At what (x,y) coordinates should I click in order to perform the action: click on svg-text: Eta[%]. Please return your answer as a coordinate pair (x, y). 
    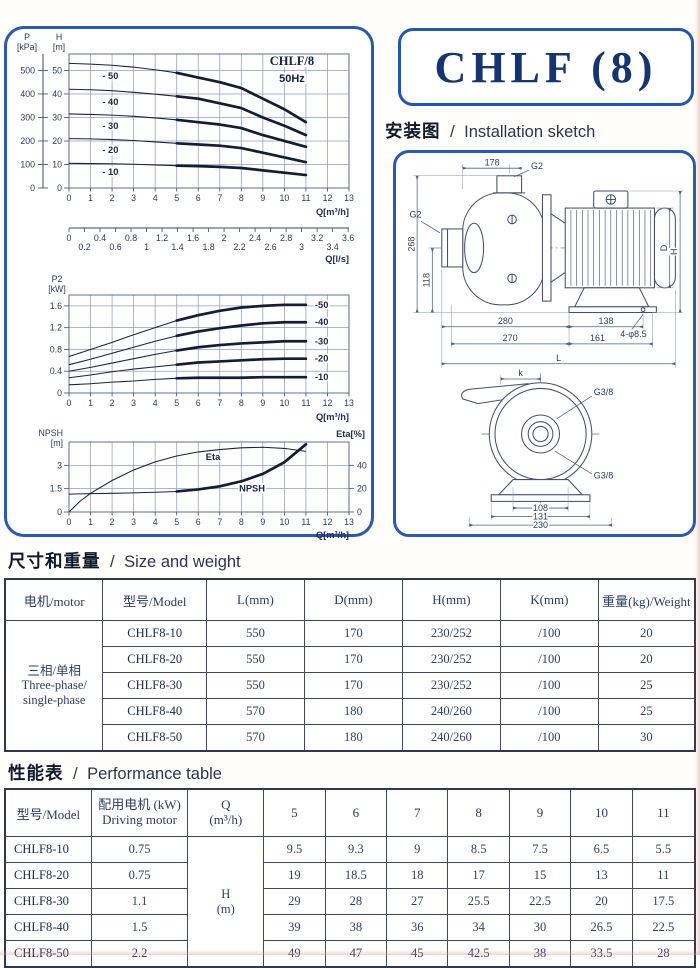
    Looking at the image, I should click on (350, 434).